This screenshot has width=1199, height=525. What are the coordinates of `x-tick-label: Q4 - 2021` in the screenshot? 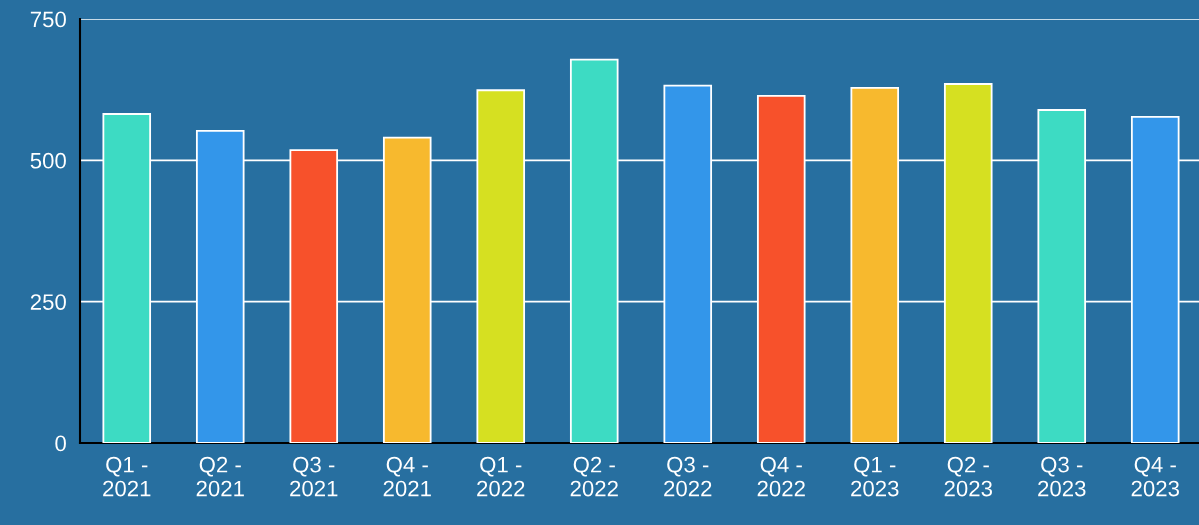 It's located at (407, 476).